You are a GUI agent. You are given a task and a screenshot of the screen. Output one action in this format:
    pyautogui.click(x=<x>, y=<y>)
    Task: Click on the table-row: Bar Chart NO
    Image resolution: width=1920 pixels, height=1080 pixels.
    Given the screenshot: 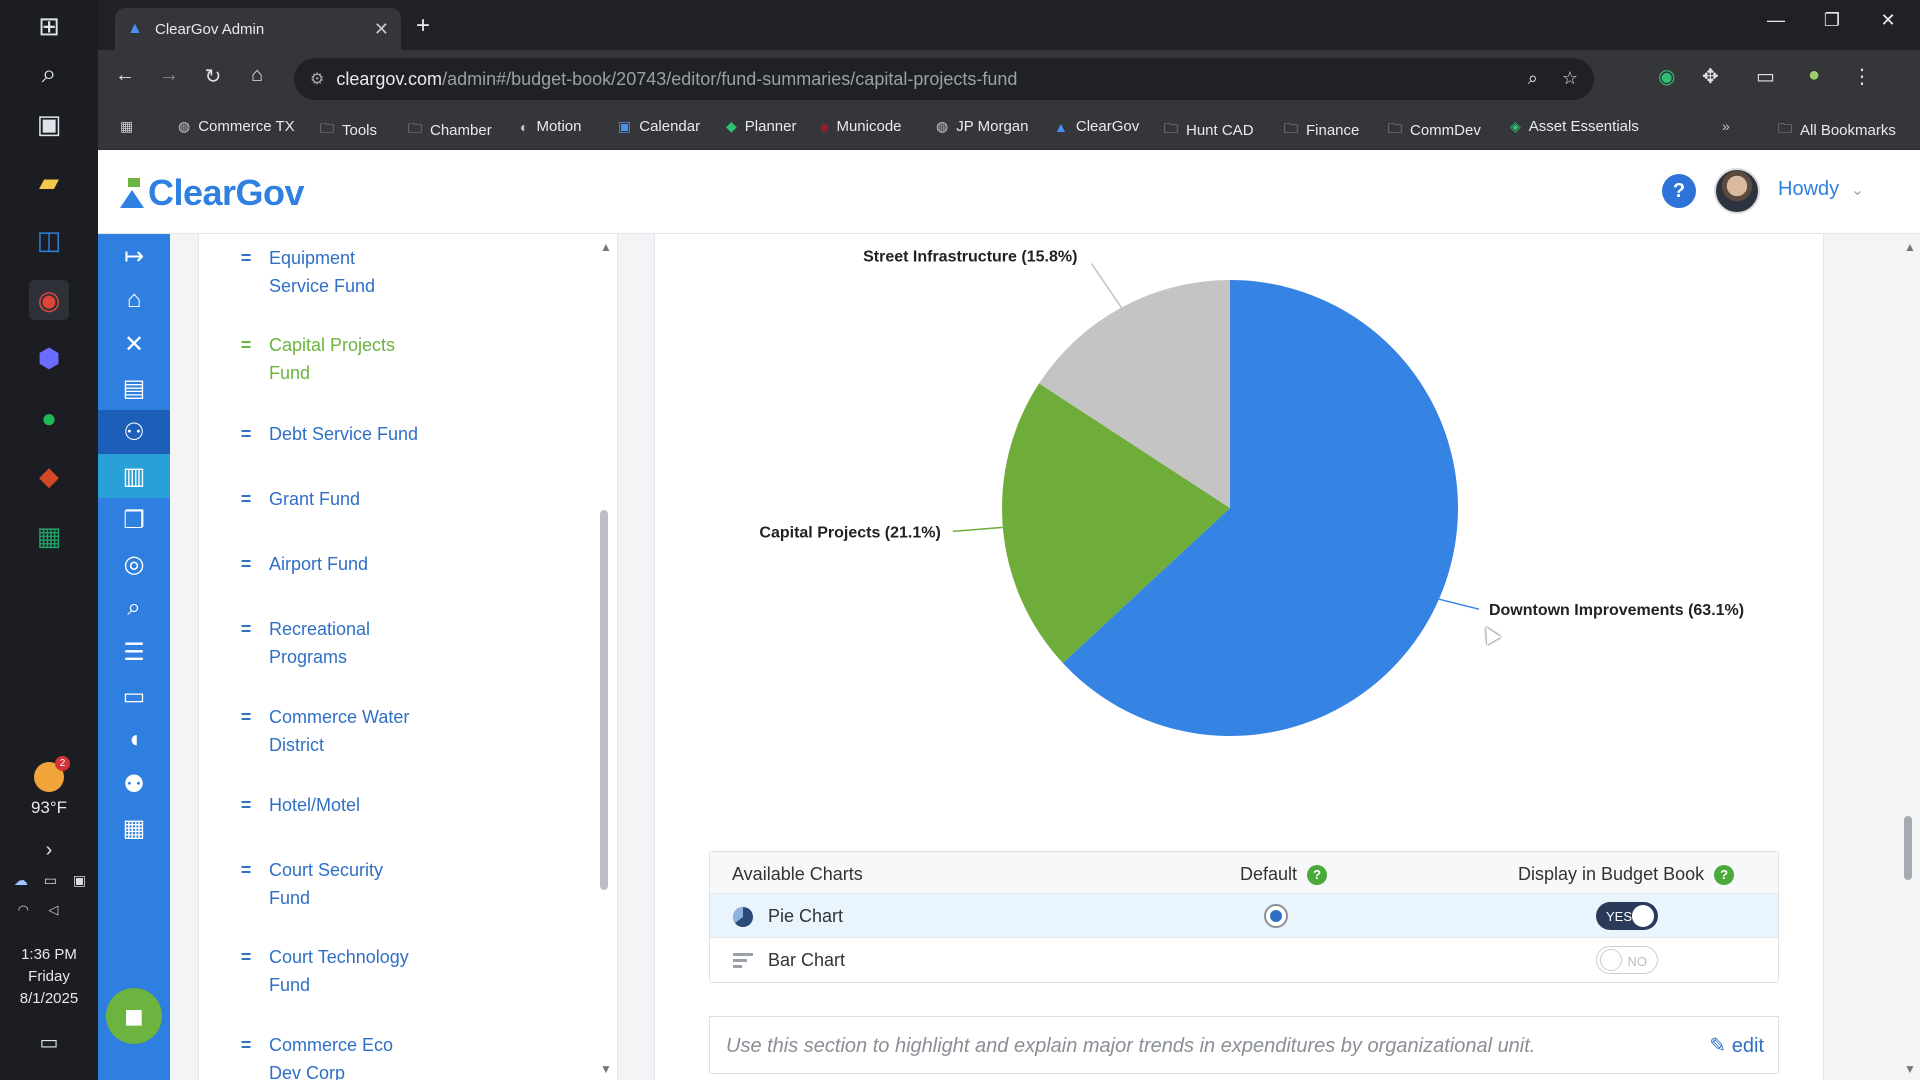 What is the action you would take?
    pyautogui.click(x=1244, y=960)
    